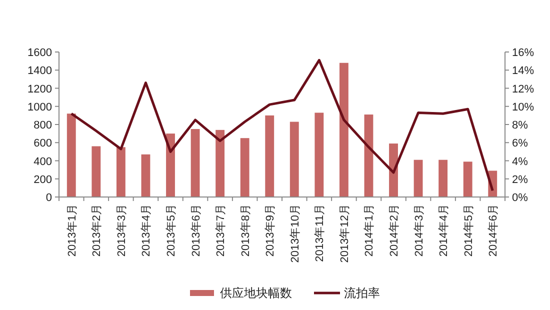  Describe the element at coordinates (494, 230) in the screenshot. I see `x-tick-label: 2014年6月` at that location.